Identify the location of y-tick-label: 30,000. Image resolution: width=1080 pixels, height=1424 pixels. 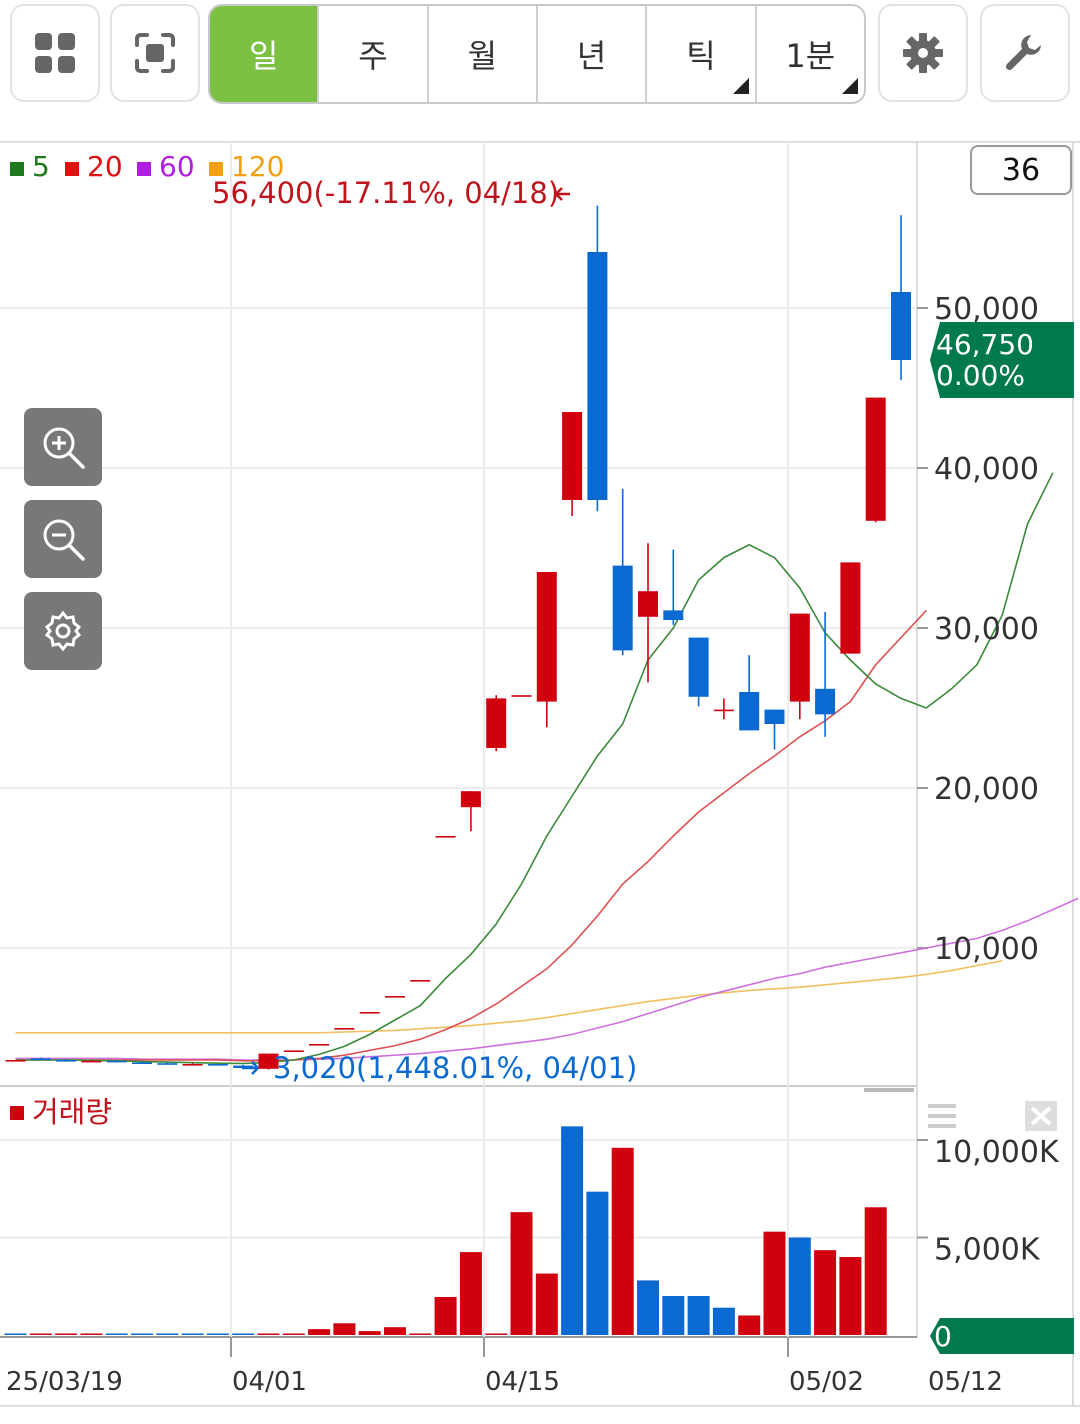
(986, 629).